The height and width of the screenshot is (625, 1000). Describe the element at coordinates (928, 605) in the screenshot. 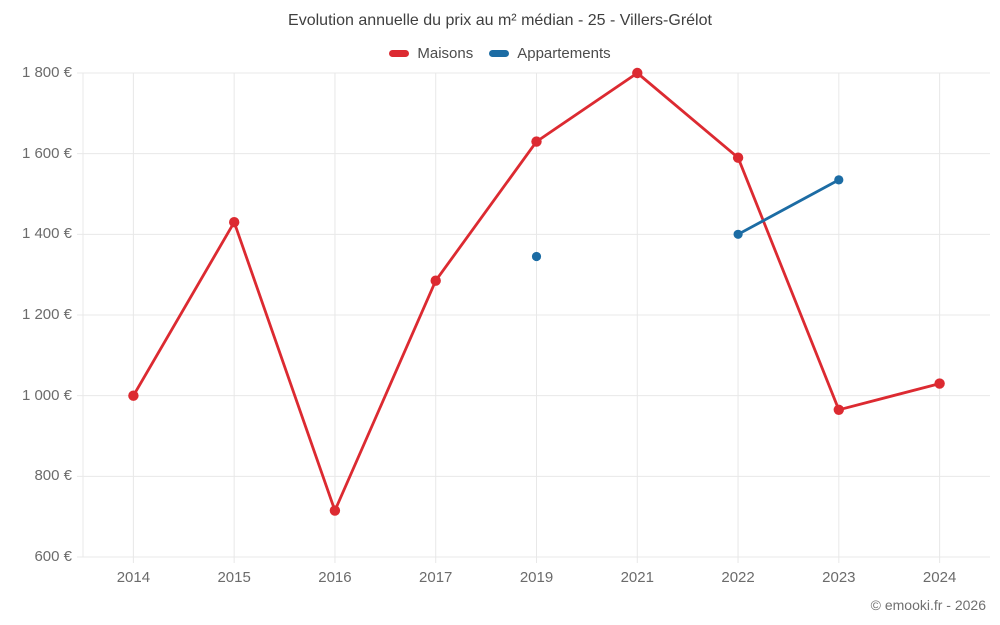

I see `copyright: © emooki.fr - 2026` at that location.